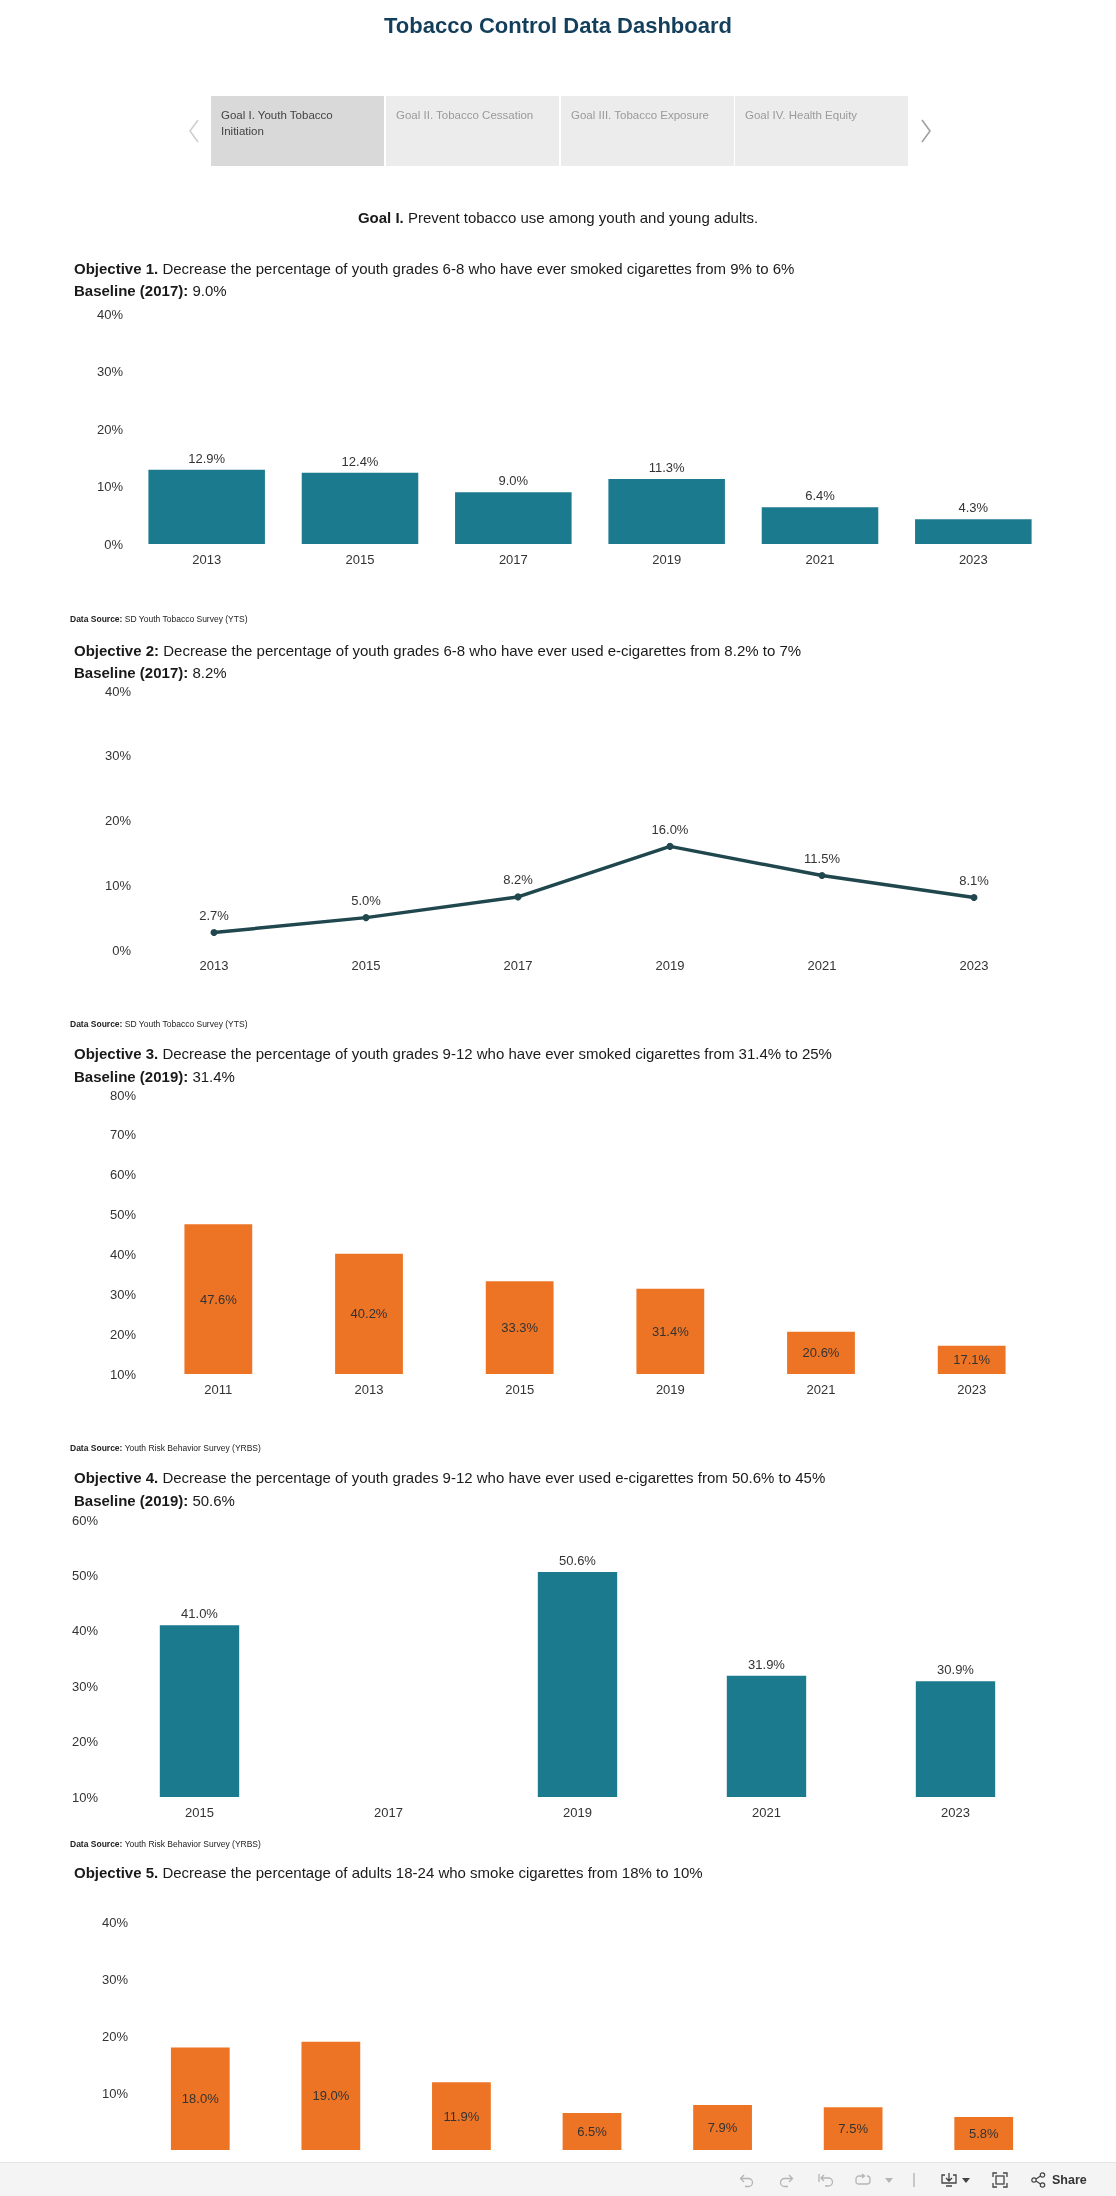 This screenshot has height=2196, width=1116. Describe the element at coordinates (820, 496) in the screenshot. I see `data-label: 6.4%` at that location.